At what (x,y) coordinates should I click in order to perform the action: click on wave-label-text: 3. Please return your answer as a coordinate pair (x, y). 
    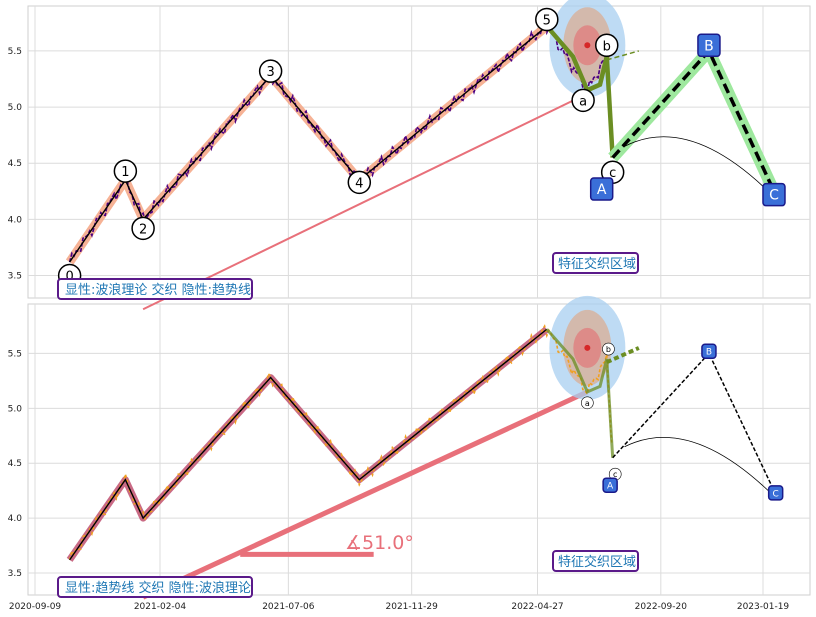
    Looking at the image, I should click on (270, 72).